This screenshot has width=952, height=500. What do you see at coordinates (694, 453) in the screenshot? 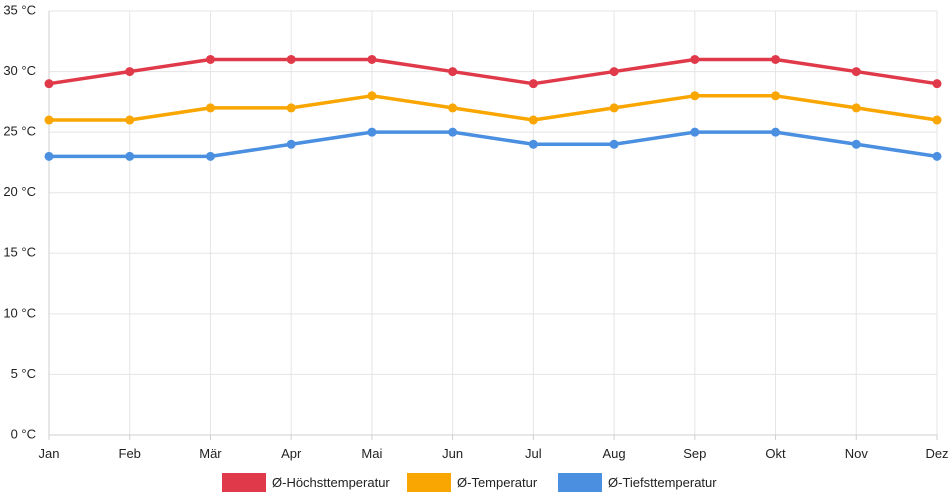
I see `x-tick-label: Sep` at bounding box center [694, 453].